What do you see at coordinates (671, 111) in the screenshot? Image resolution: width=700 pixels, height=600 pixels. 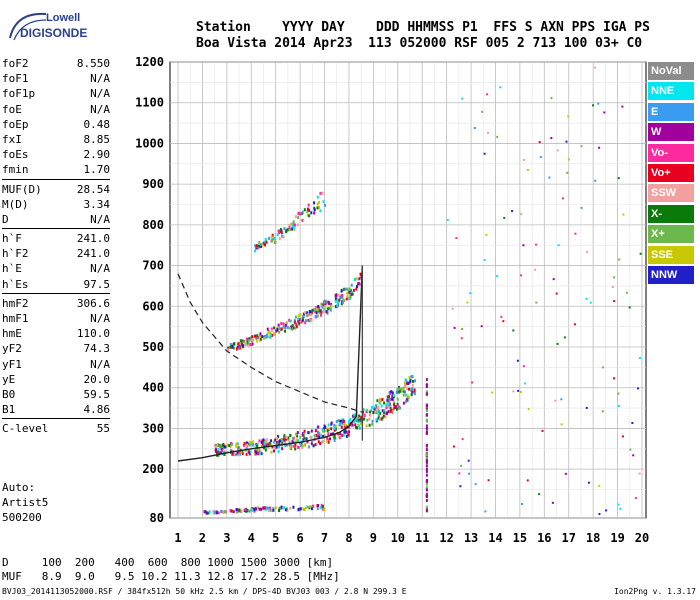 I see `legend-item: E` at bounding box center [671, 111].